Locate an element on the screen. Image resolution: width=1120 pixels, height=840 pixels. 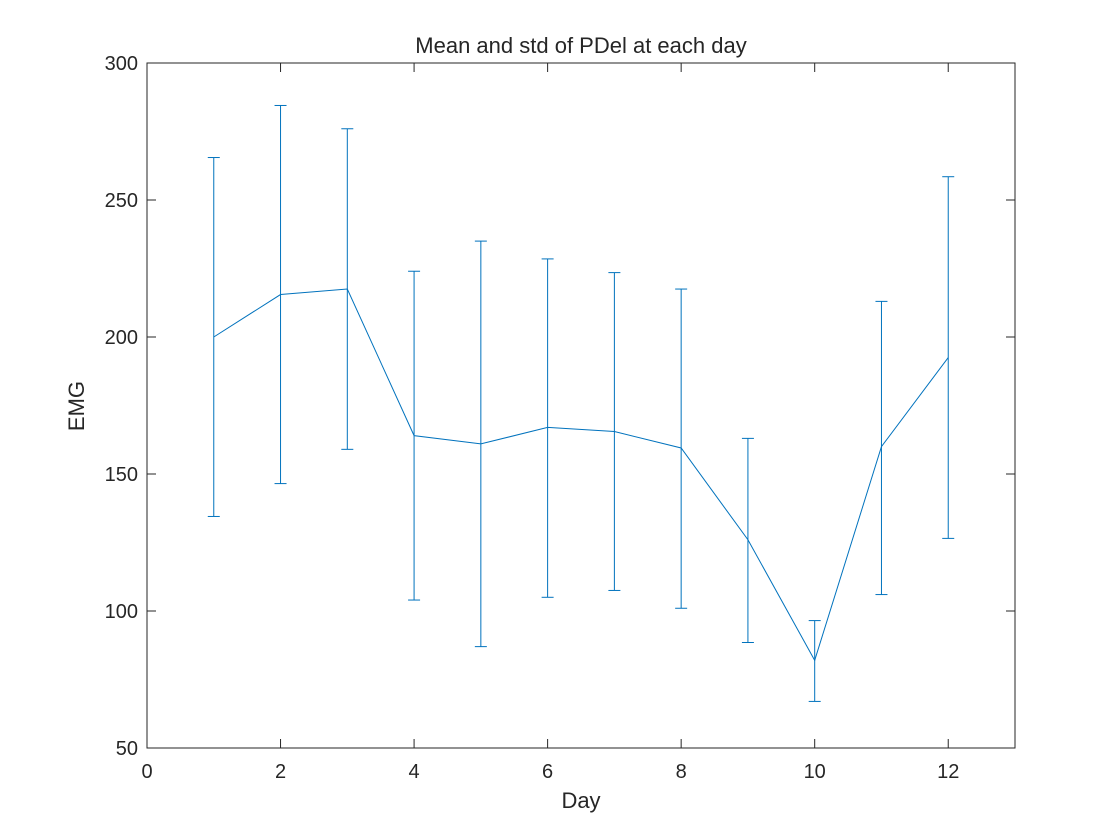
x-tick-label: 6 is located at coordinates (547, 772).